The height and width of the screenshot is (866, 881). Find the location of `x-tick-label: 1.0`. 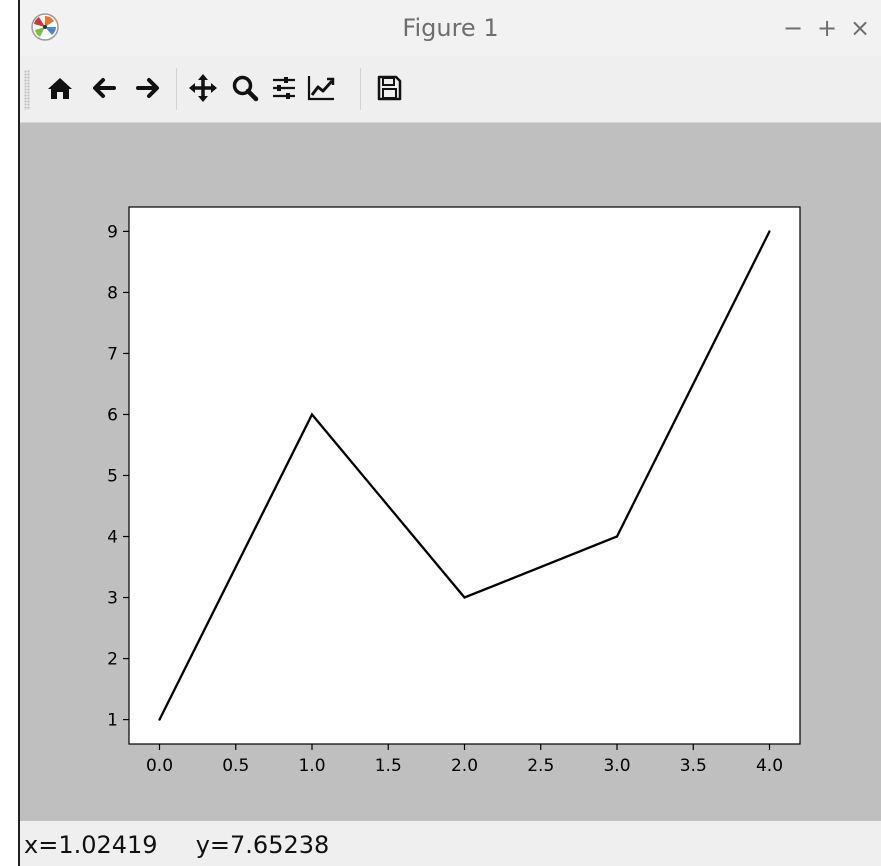

x-tick-label: 1.0 is located at coordinates (311, 766).